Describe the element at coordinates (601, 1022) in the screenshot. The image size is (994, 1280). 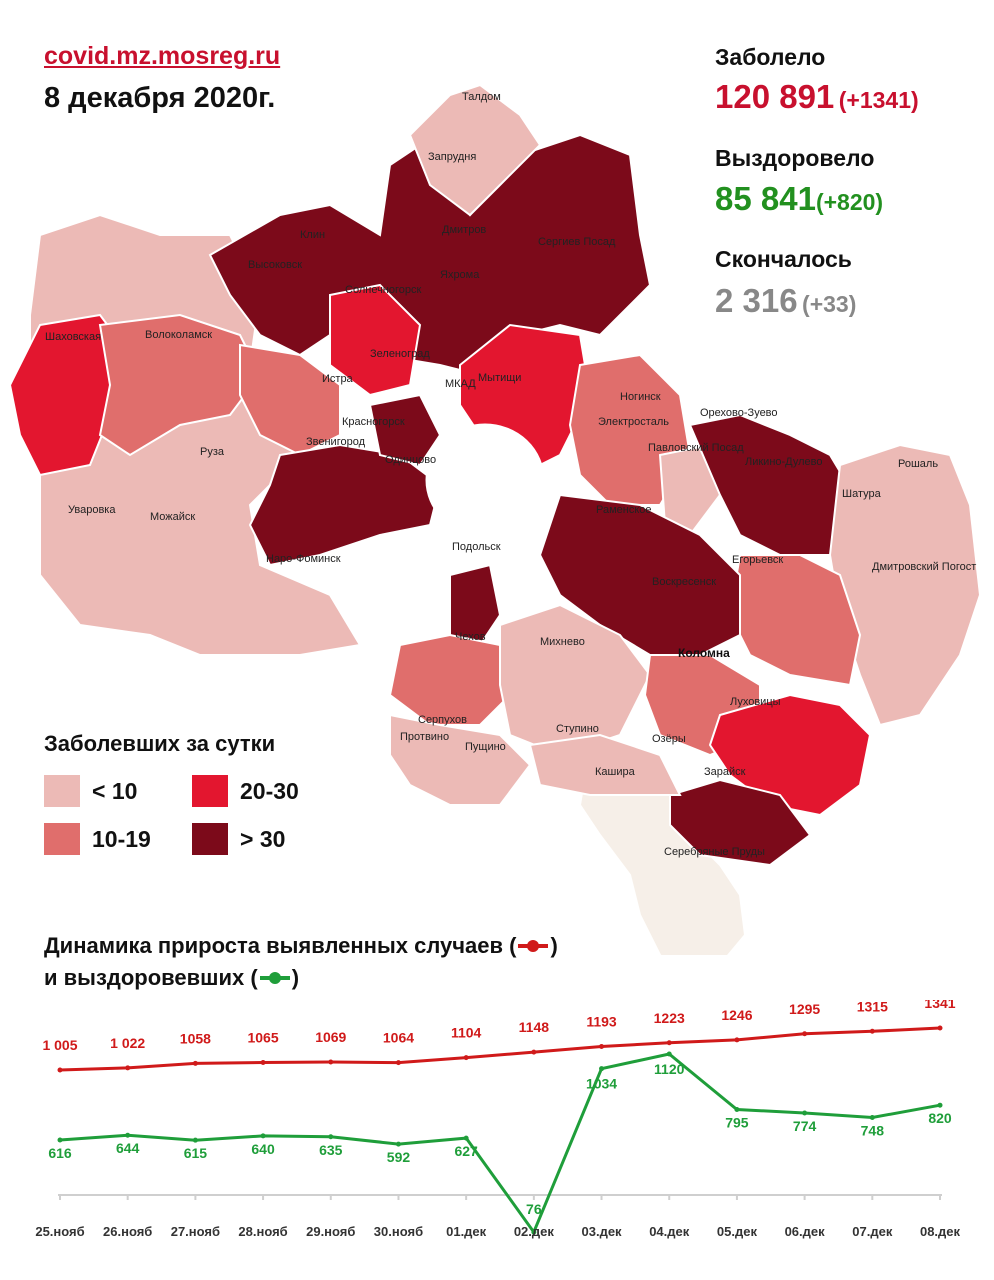
I see `data-label: 1193` at that location.